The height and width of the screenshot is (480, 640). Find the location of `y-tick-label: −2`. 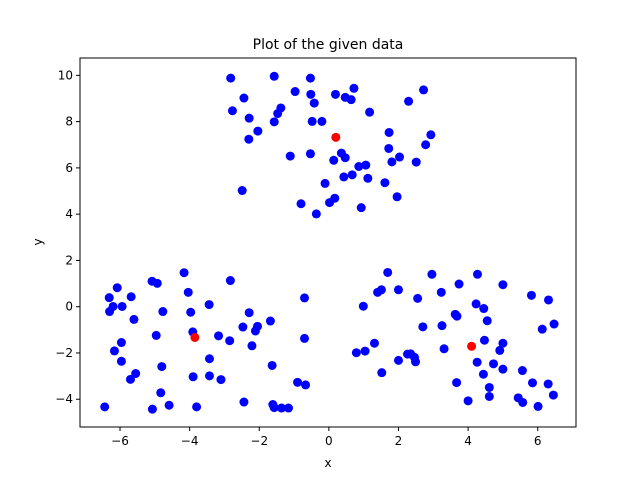

y-tick-label: −2 is located at coordinates (64, 353).